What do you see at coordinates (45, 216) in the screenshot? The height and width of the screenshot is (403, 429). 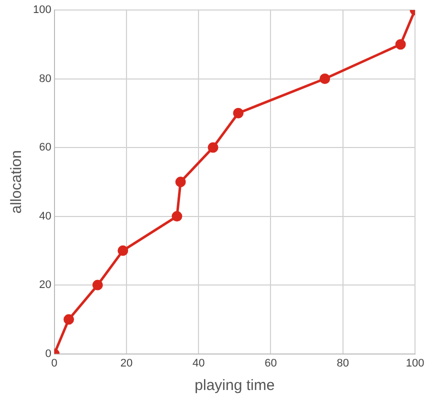 I see `y-tick-label: 40` at bounding box center [45, 216].